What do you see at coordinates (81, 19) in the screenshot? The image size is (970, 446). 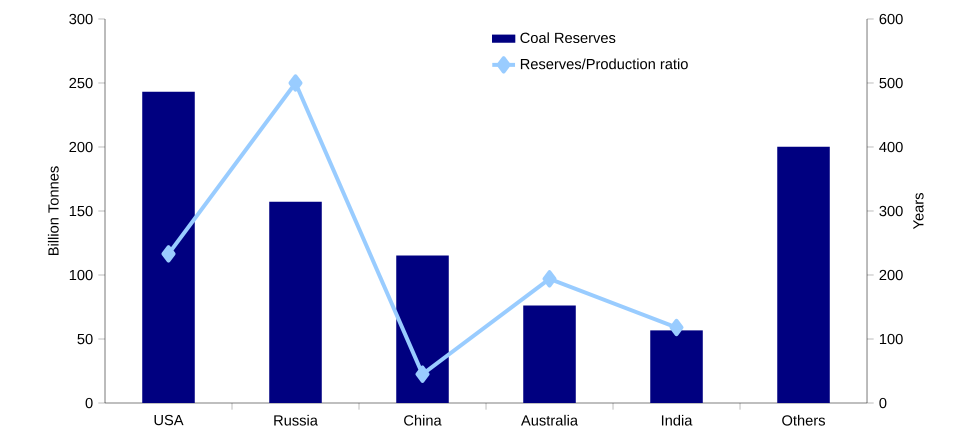 I see `y-tick-label: 300` at bounding box center [81, 19].